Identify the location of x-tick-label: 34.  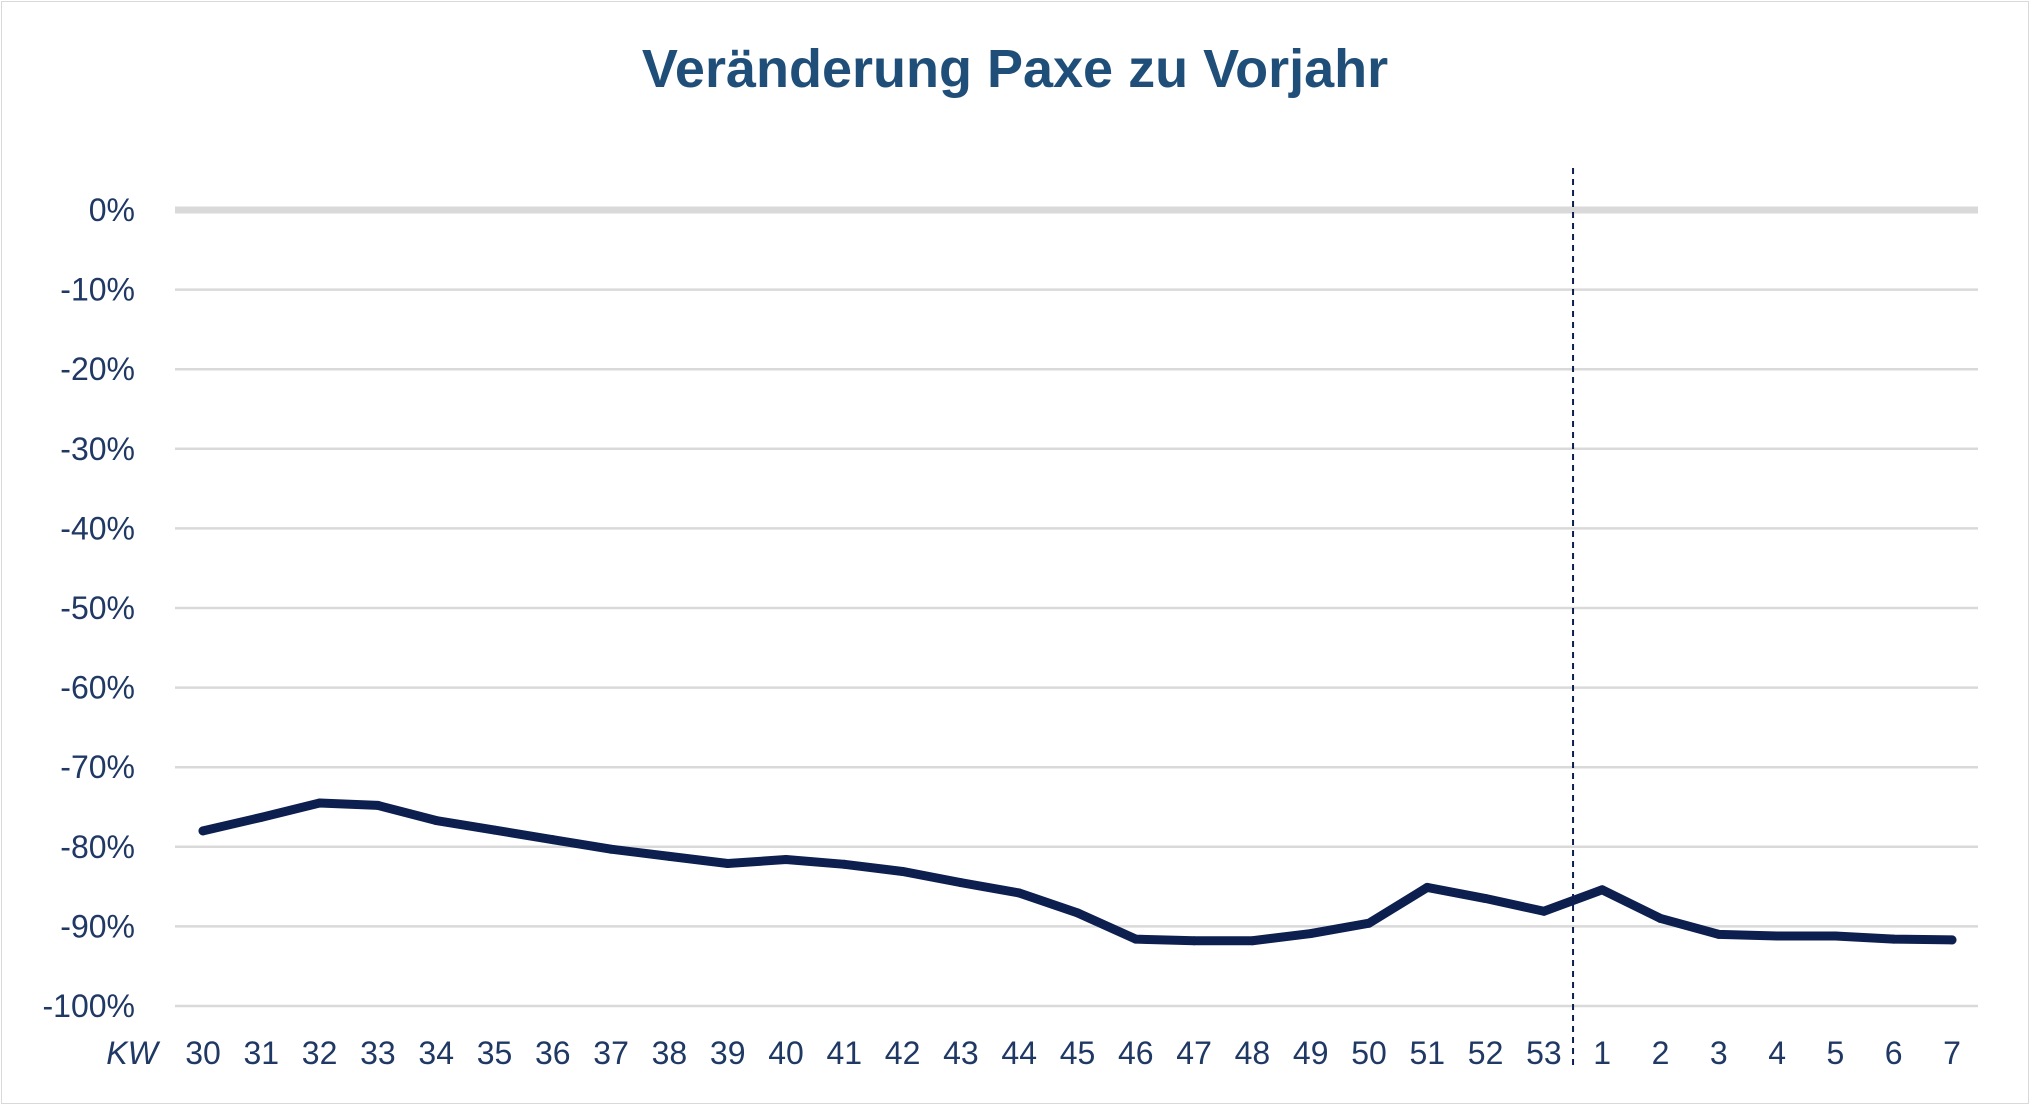
(436, 1053).